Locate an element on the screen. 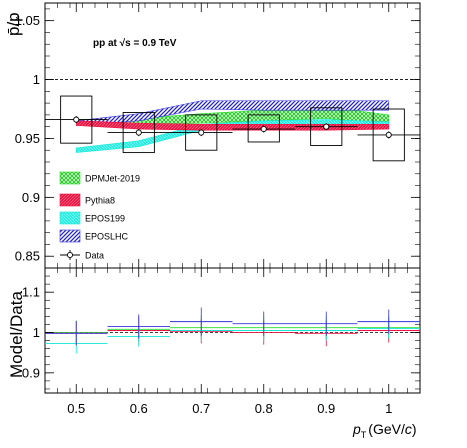  legend-data-marker is located at coordinates (70, 255).